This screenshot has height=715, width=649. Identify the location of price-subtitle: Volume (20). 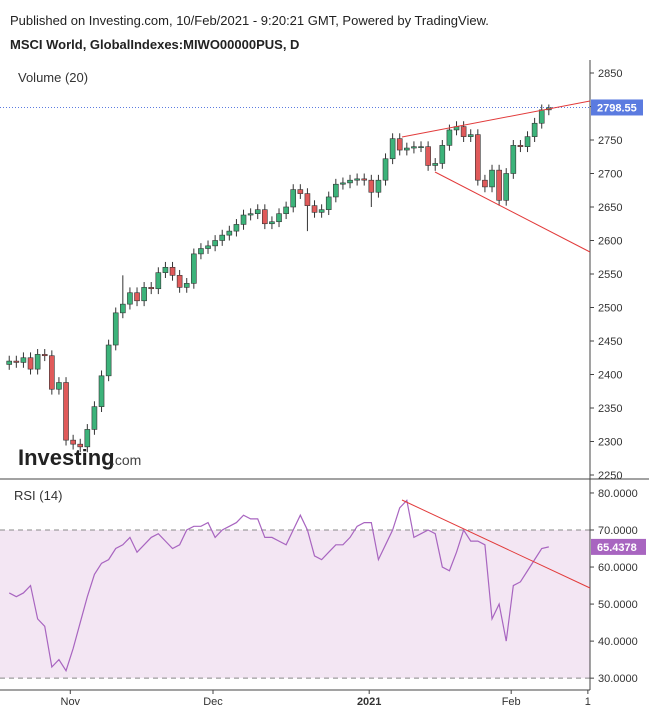
(53, 77).